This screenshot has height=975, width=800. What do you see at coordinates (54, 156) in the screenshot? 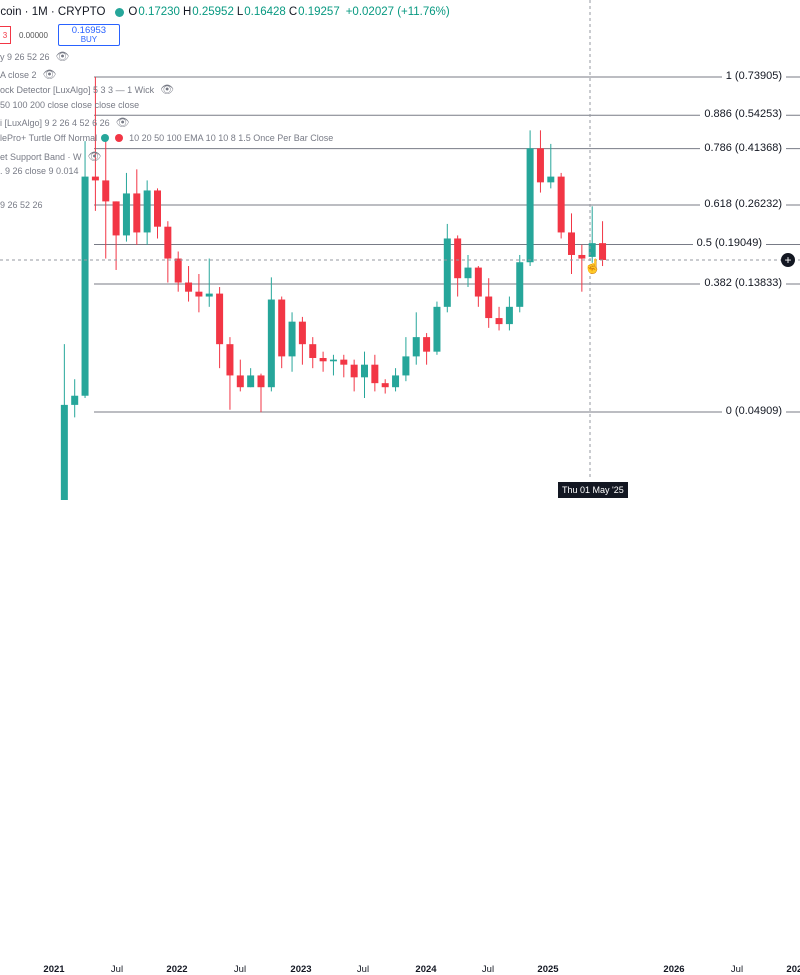
I see `indicator-row: et Support Band · W 👁` at bounding box center [54, 156].